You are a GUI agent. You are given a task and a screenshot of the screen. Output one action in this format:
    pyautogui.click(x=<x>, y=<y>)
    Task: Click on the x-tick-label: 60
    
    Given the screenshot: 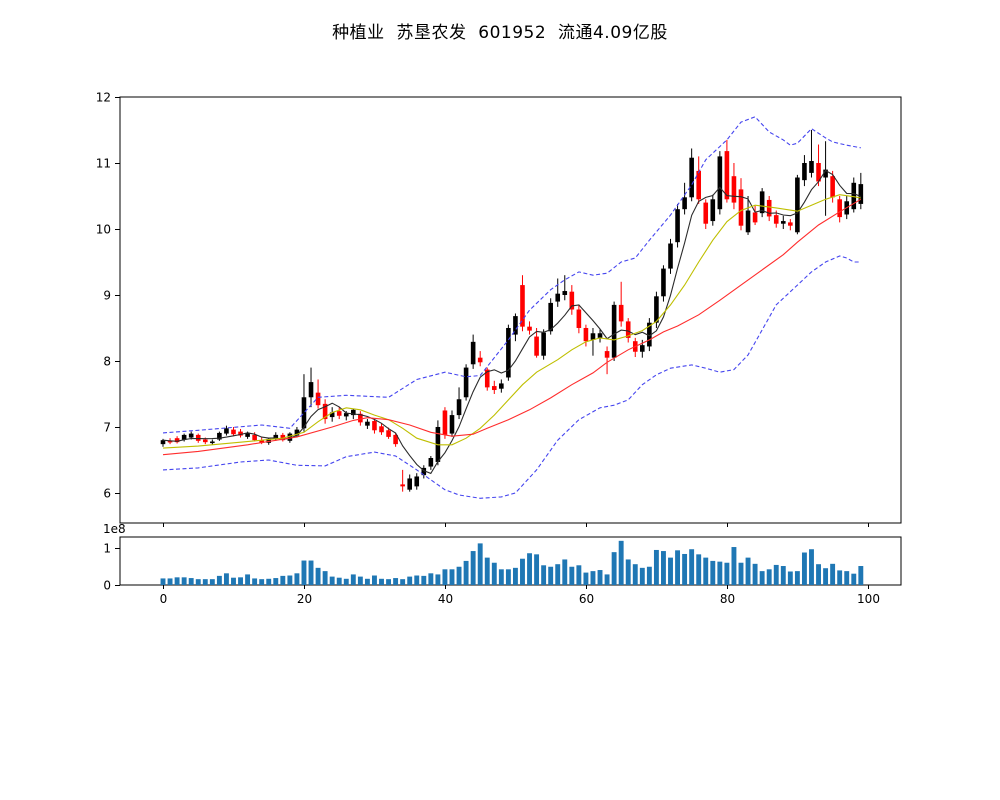 What is the action you would take?
    pyautogui.click(x=586, y=599)
    